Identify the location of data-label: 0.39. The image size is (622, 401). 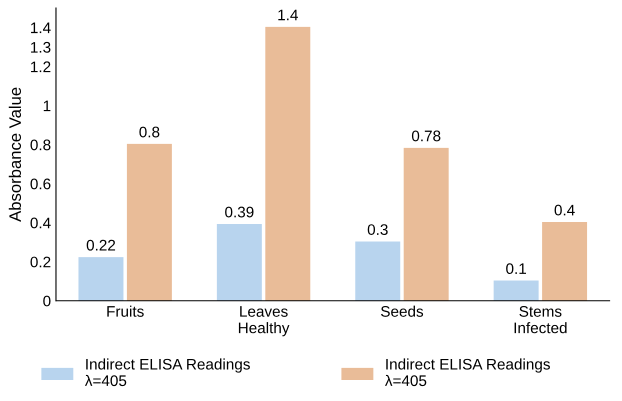
(239, 212).